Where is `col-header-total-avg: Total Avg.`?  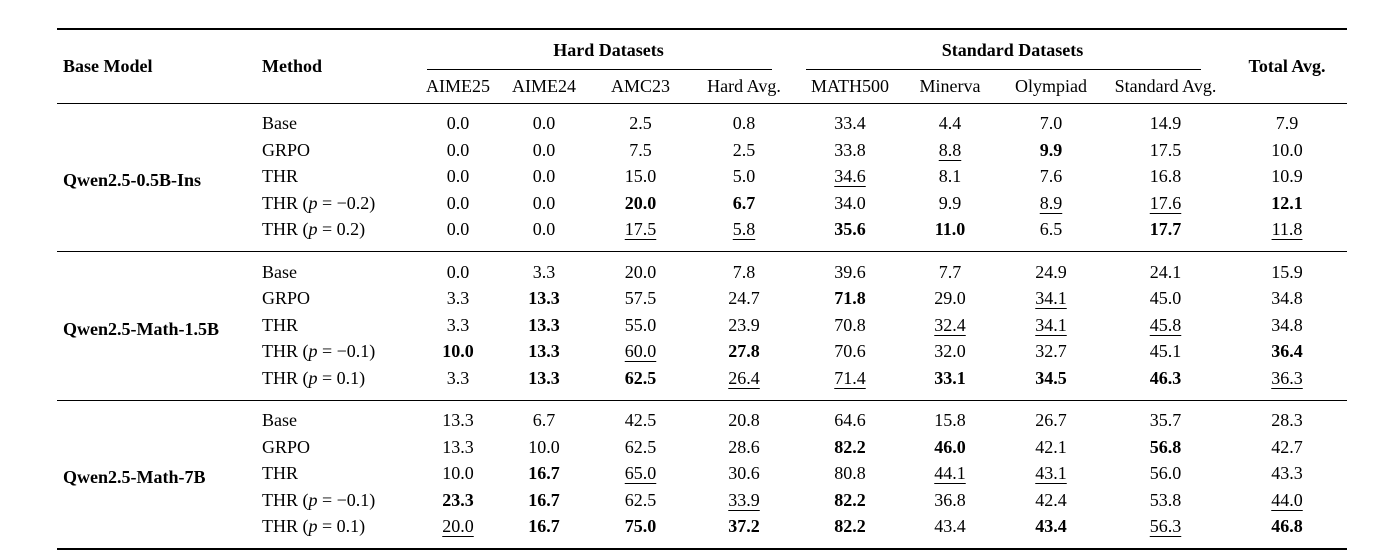 col-header-total-avg: Total Avg. is located at coordinates (1287, 66).